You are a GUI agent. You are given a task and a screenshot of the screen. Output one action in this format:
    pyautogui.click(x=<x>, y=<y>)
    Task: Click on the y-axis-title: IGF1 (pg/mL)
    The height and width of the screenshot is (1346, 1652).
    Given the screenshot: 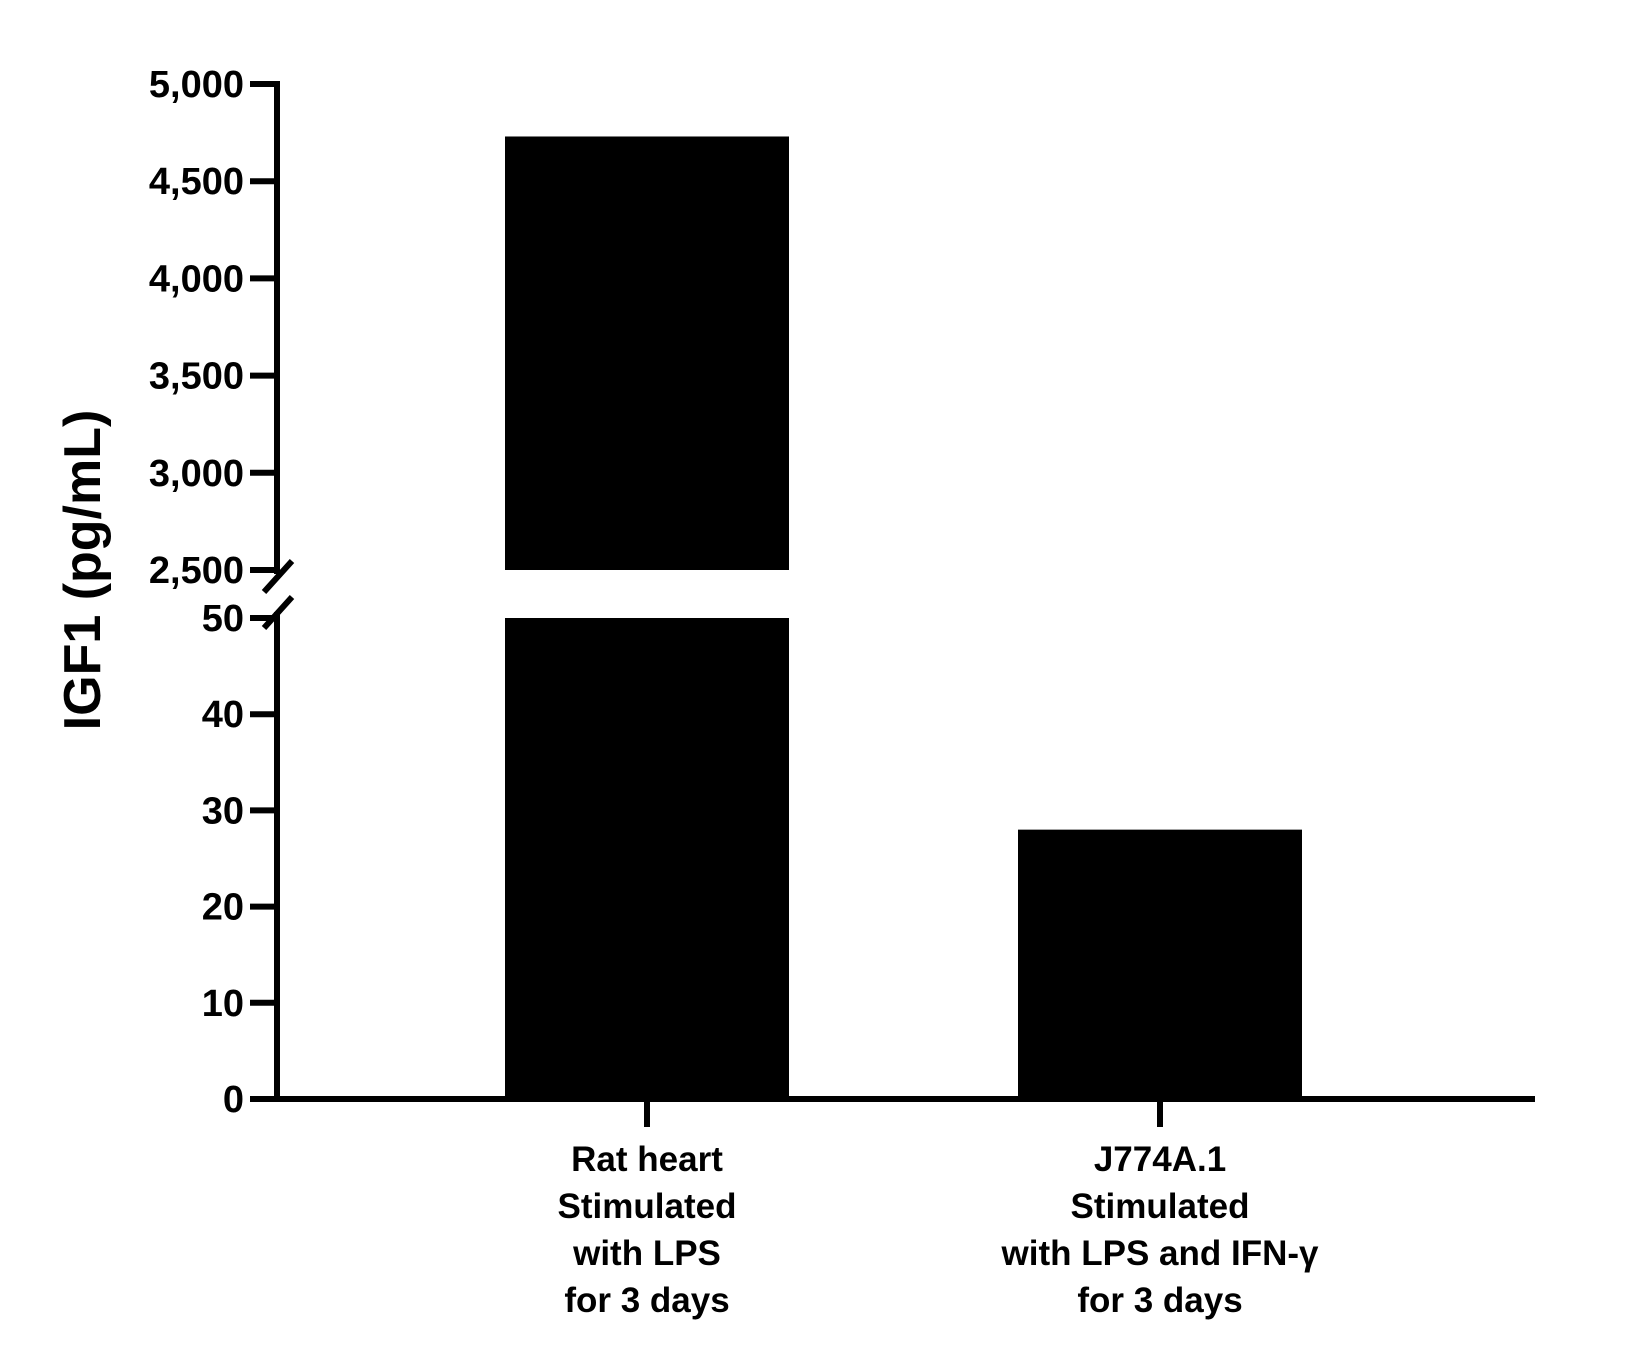 What is the action you would take?
    pyautogui.click(x=83, y=570)
    